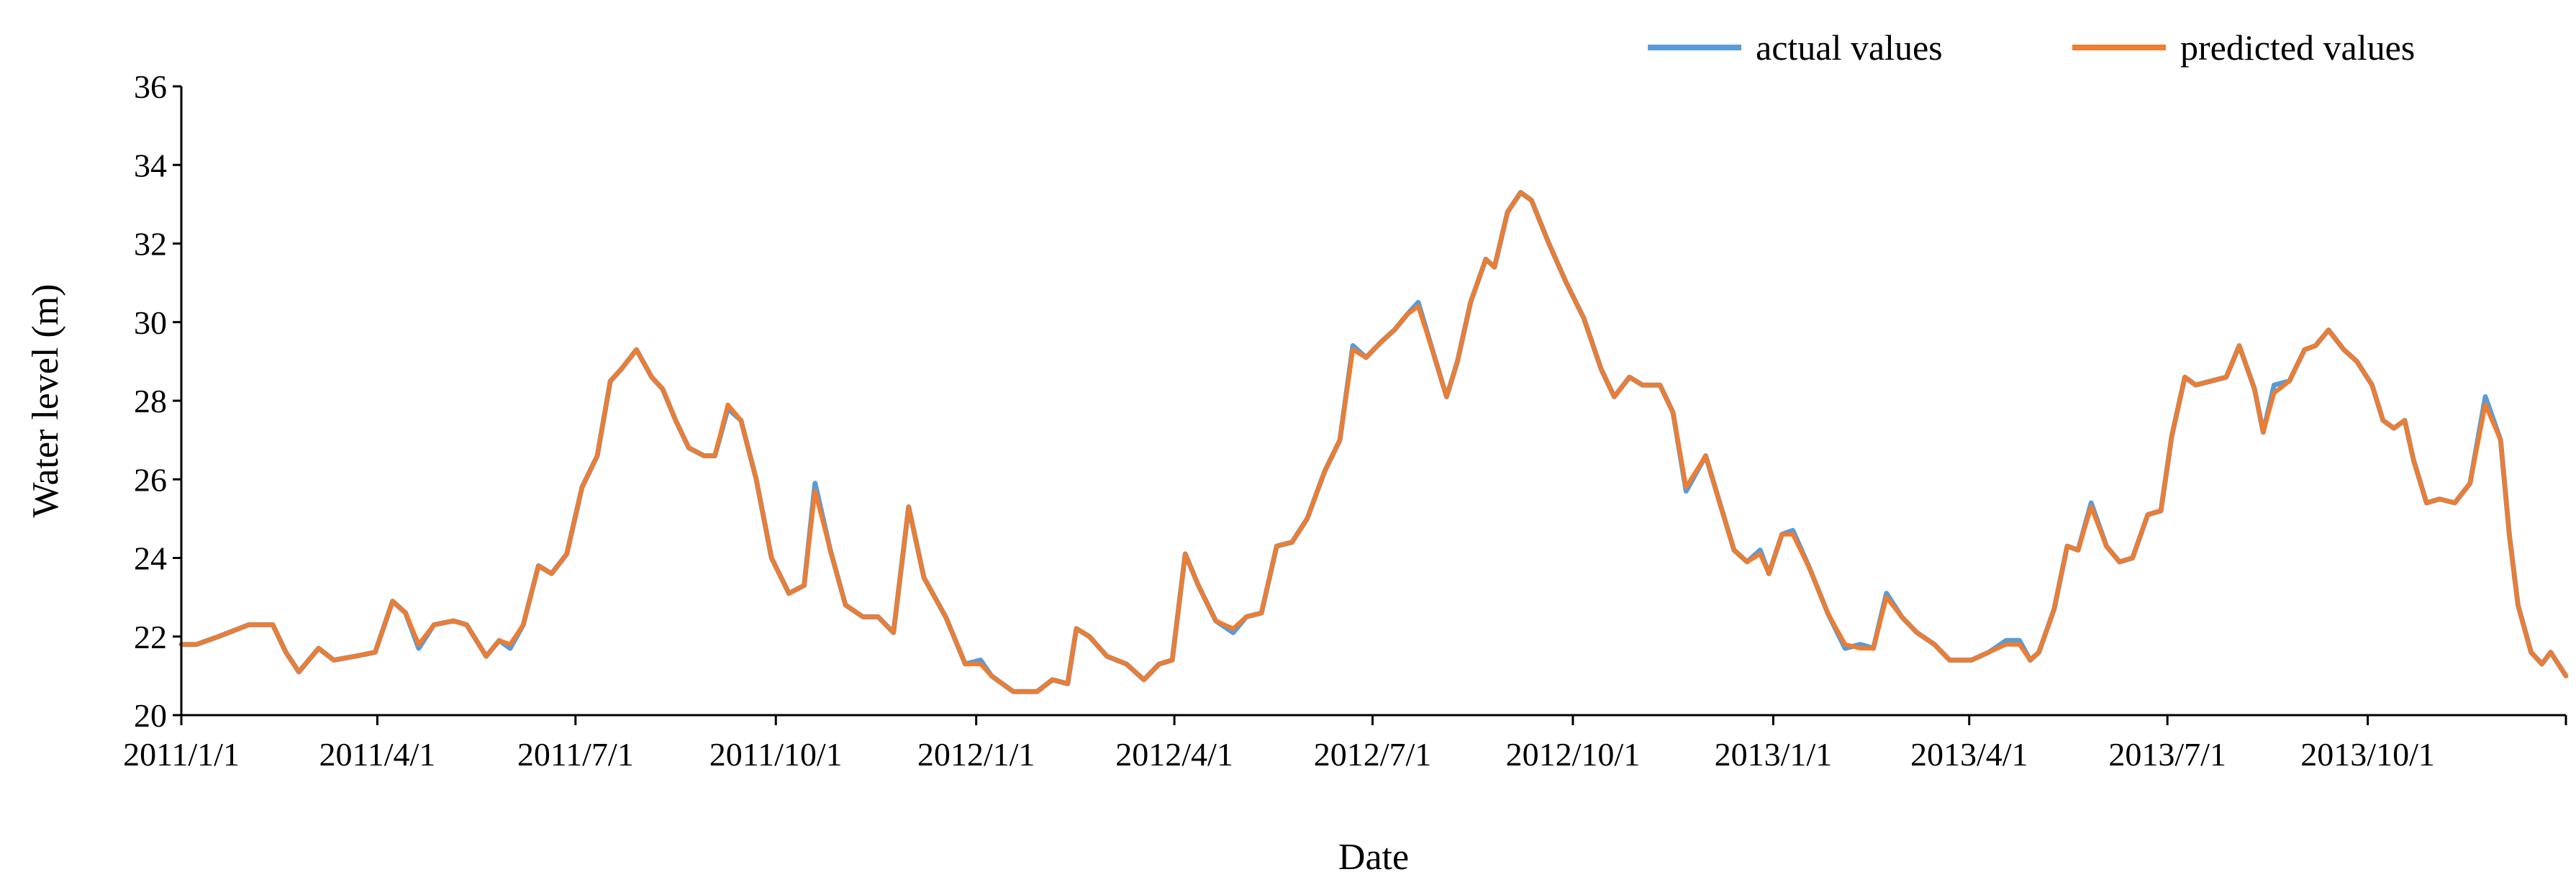  I want to click on y-tick-label: 32, so click(150, 244).